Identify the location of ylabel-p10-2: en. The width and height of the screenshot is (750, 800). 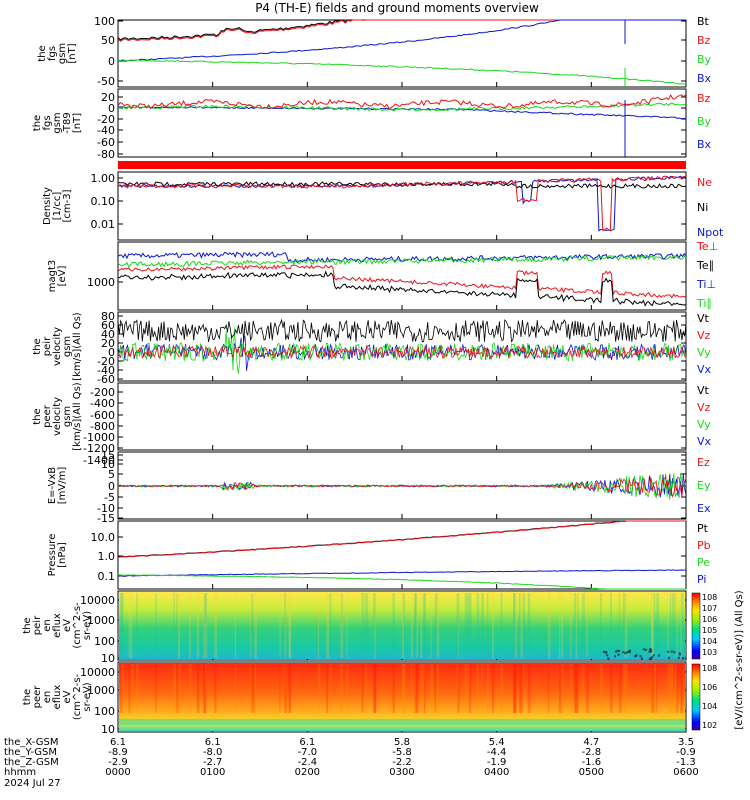
(47, 697).